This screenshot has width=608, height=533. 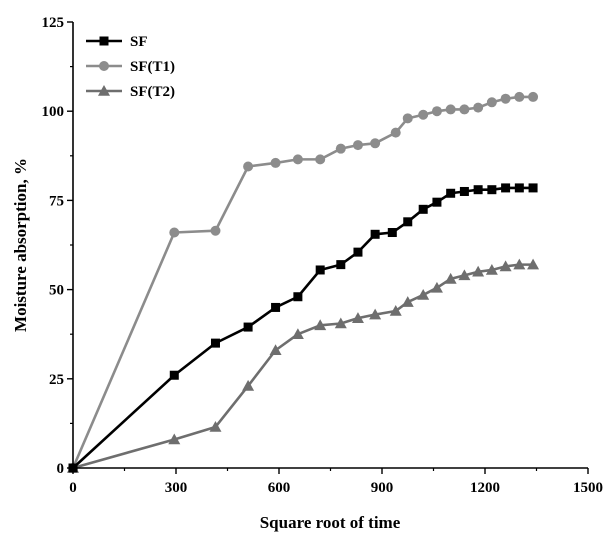 What do you see at coordinates (588, 488) in the screenshot?
I see `x-tick-label: 1500` at bounding box center [588, 488].